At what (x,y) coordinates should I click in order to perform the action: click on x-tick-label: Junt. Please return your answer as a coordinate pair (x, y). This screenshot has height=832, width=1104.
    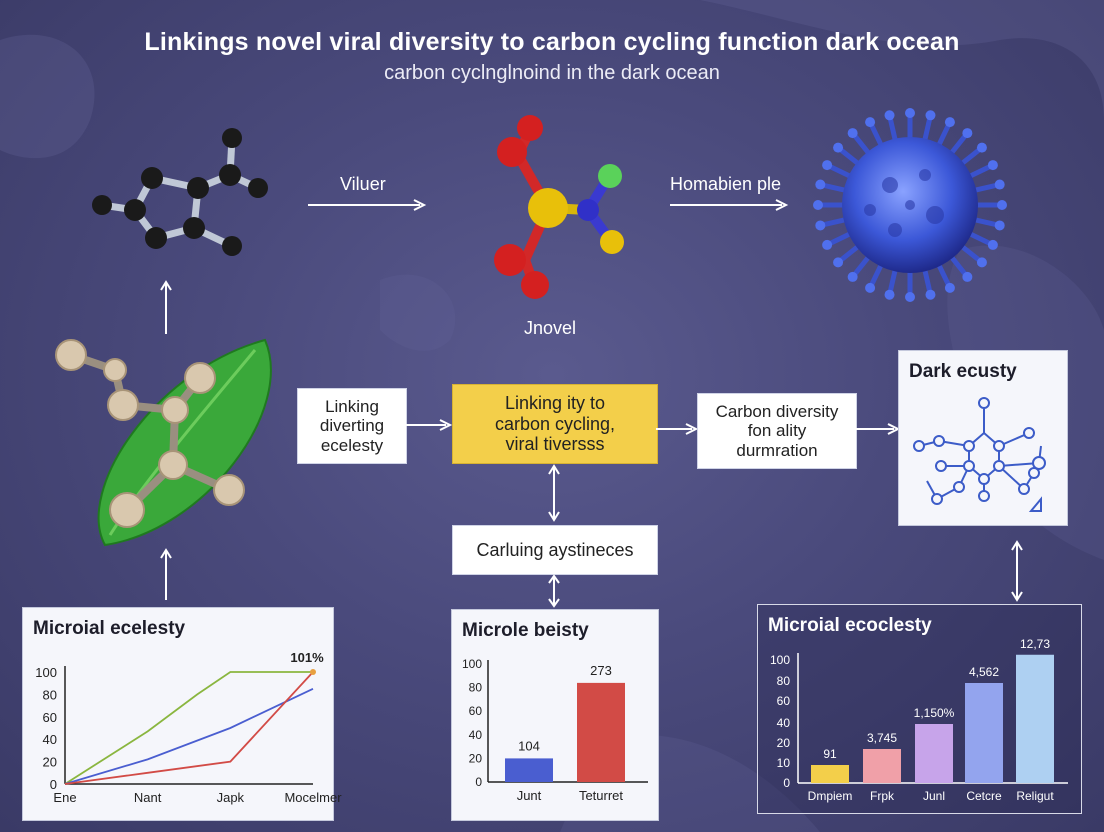
    Looking at the image, I should click on (529, 795).